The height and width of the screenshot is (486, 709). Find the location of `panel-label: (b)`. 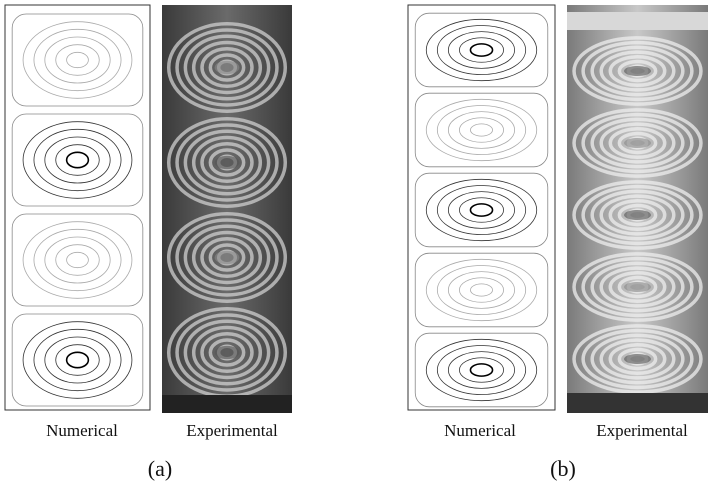

panel-label: (b) is located at coordinates (563, 468).